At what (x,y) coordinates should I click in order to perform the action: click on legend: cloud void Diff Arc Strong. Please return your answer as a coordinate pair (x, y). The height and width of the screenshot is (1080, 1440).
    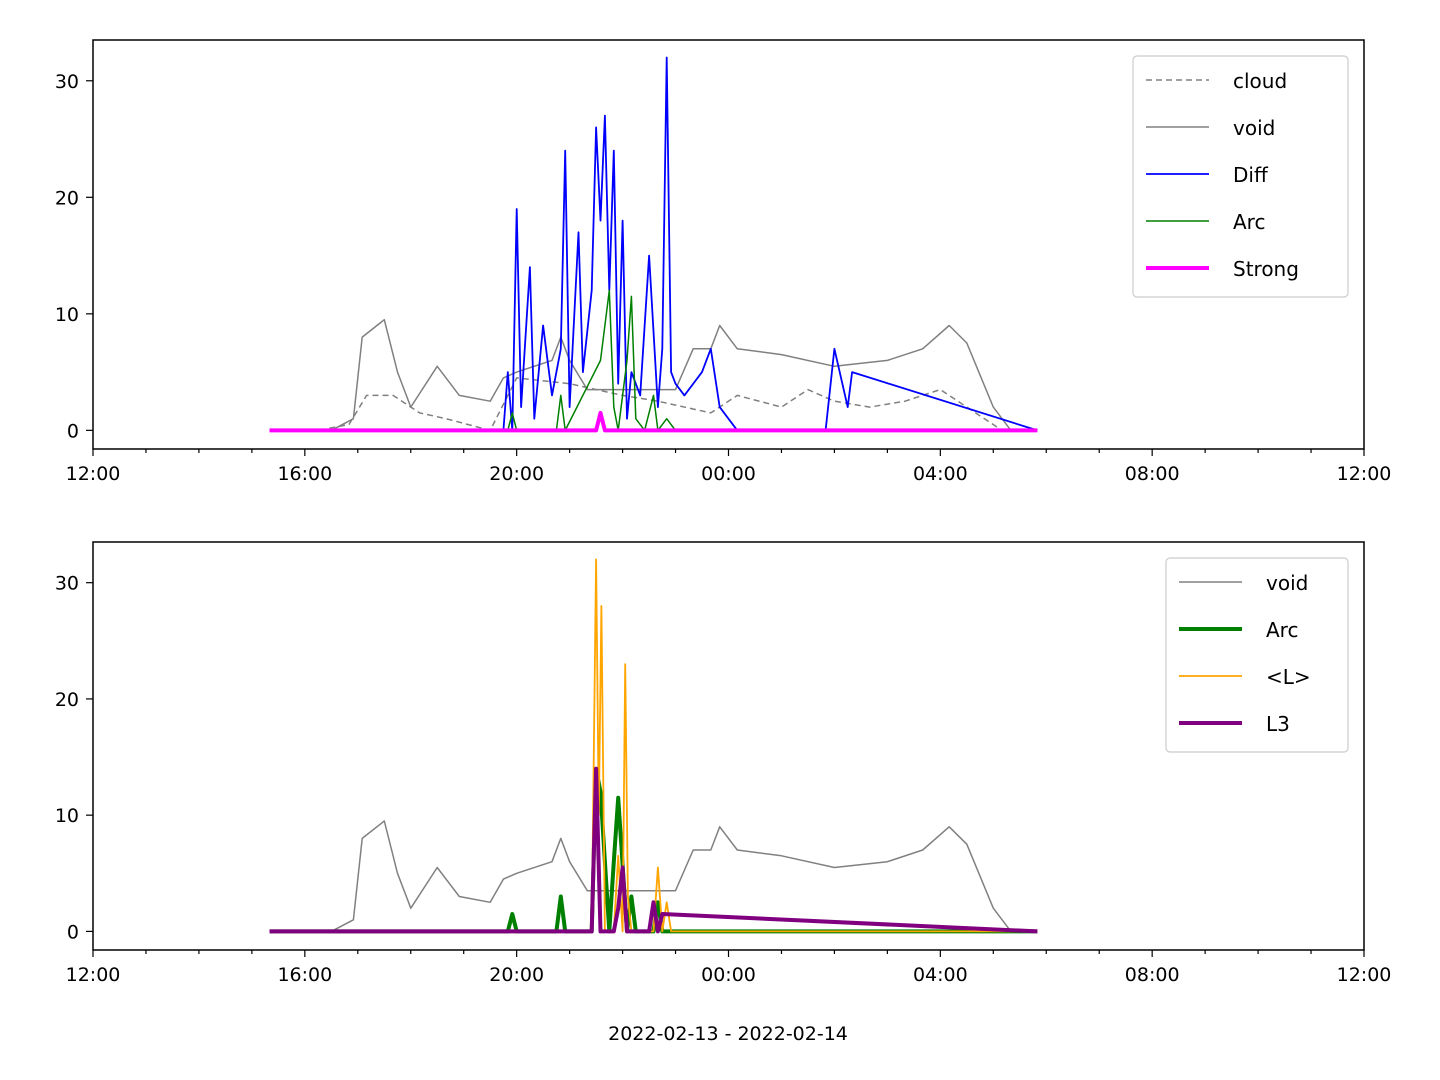
    Looking at the image, I should click on (1240, 176).